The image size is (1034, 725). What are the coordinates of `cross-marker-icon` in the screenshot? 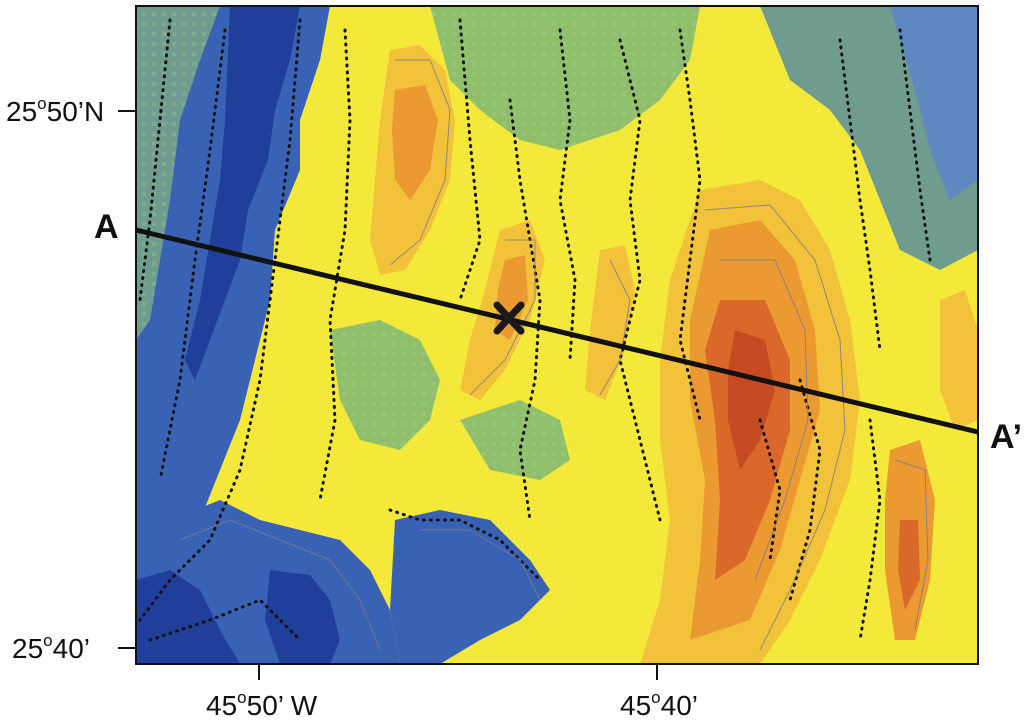 It's located at (509, 318).